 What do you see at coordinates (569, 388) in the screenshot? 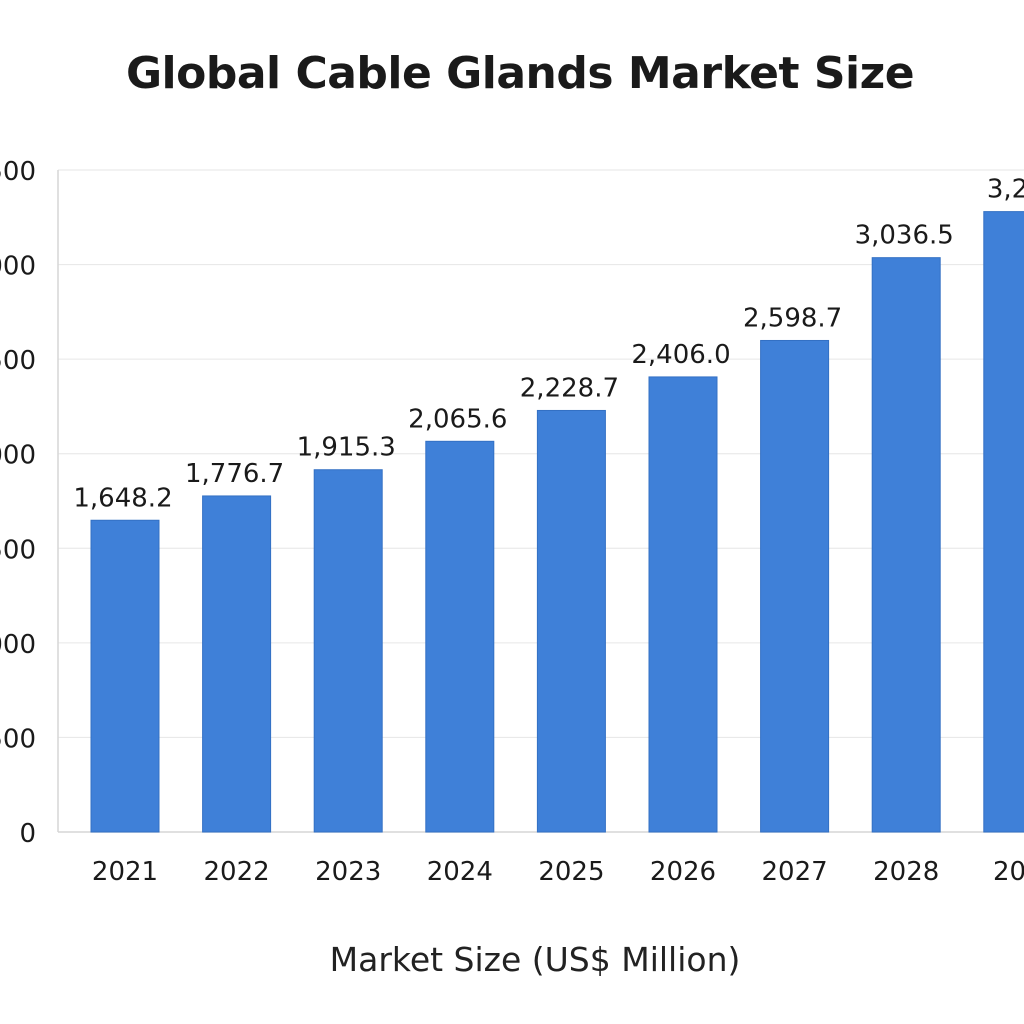
I see `data-label: 2,228.7` at bounding box center [569, 388].